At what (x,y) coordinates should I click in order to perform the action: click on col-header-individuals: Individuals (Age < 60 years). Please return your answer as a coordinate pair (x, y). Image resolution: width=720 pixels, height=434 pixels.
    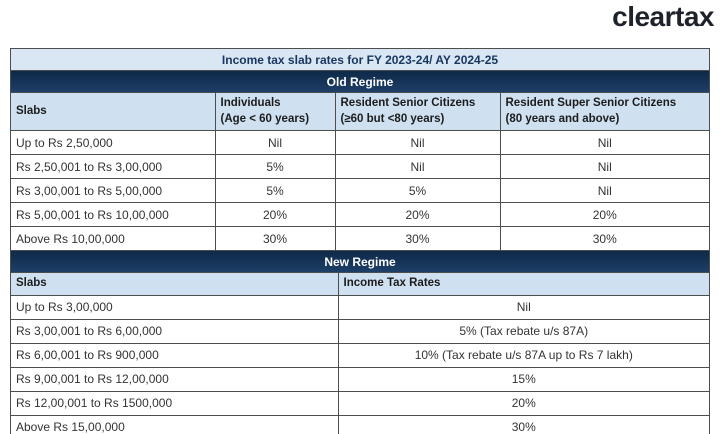
    Looking at the image, I should click on (275, 112).